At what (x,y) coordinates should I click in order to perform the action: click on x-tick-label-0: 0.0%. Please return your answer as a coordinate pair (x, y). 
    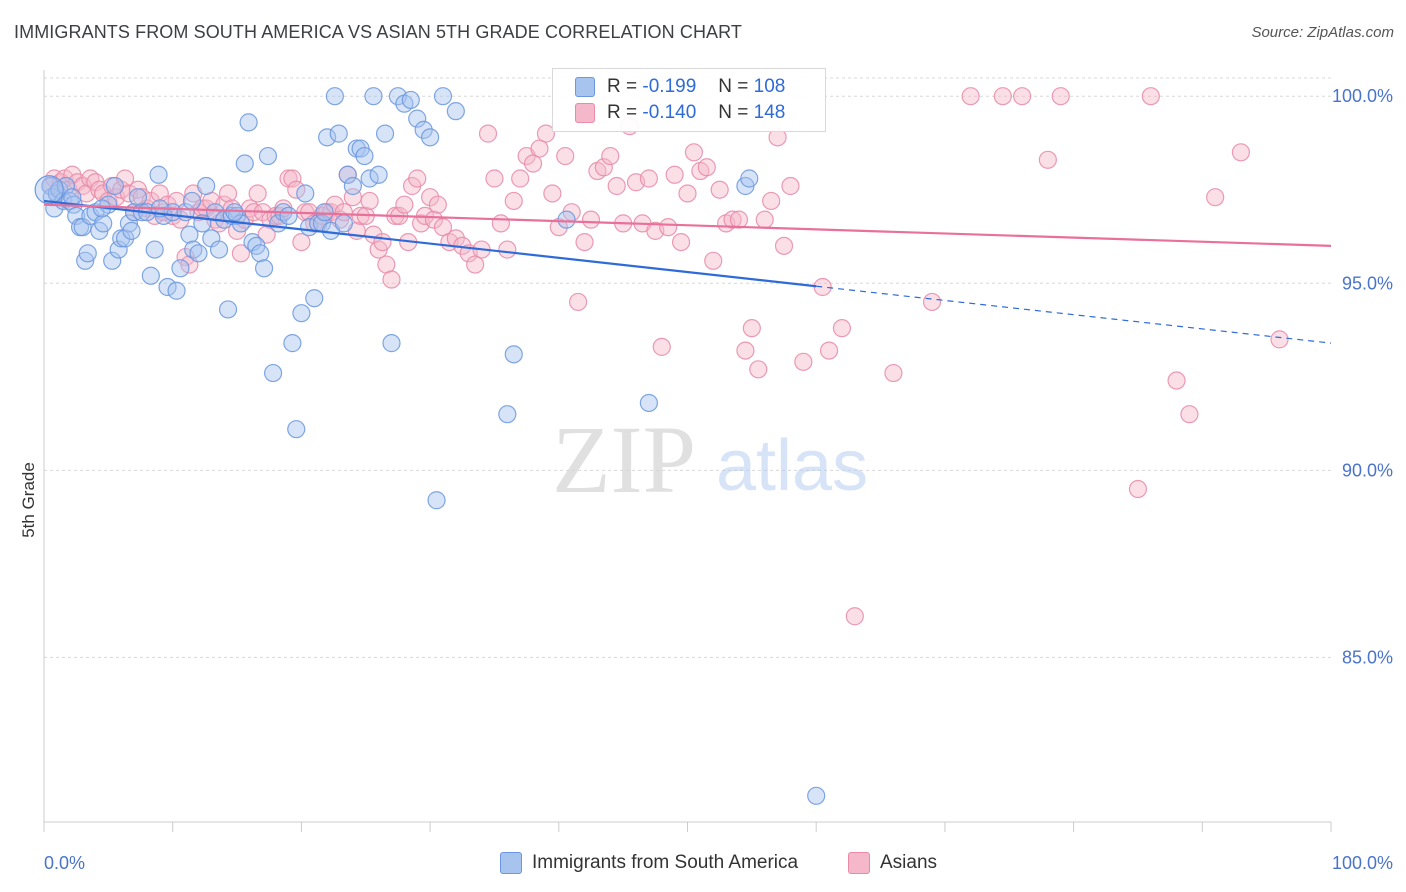
    Looking at the image, I should click on (64, 863).